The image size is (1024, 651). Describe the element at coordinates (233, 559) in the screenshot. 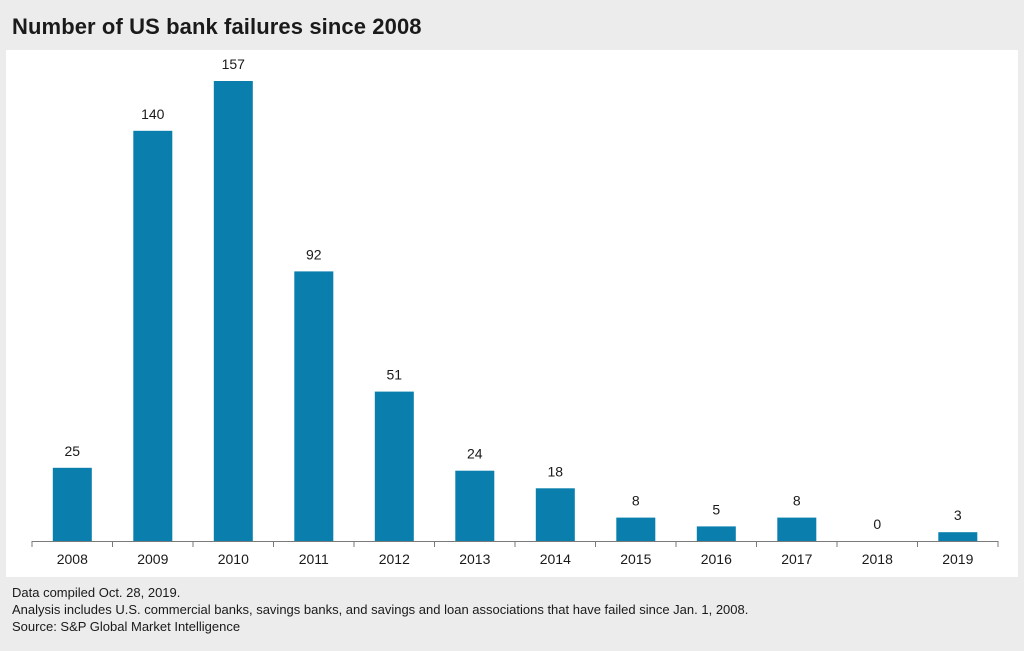

I see `x-tick-label-2010: 2010` at that location.